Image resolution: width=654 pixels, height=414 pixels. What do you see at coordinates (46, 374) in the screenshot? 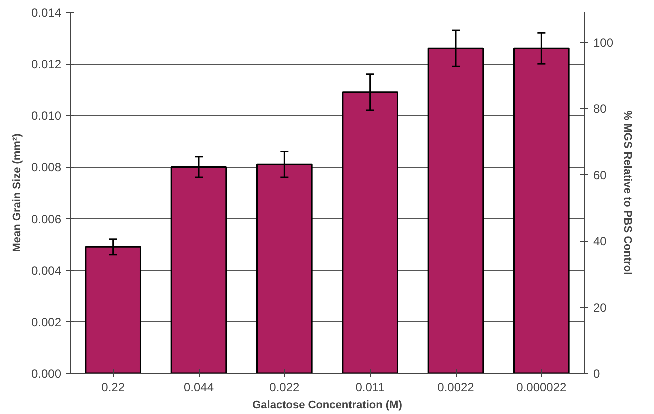
I see `y-tick-label: 0.000` at bounding box center [46, 374].